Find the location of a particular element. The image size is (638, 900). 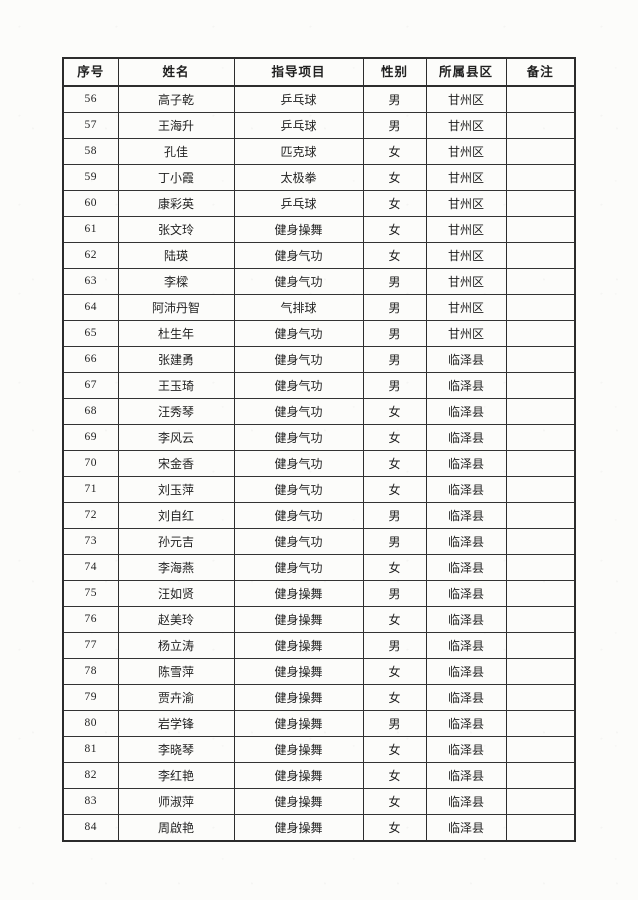

cell-no: 62 is located at coordinates (90, 255).